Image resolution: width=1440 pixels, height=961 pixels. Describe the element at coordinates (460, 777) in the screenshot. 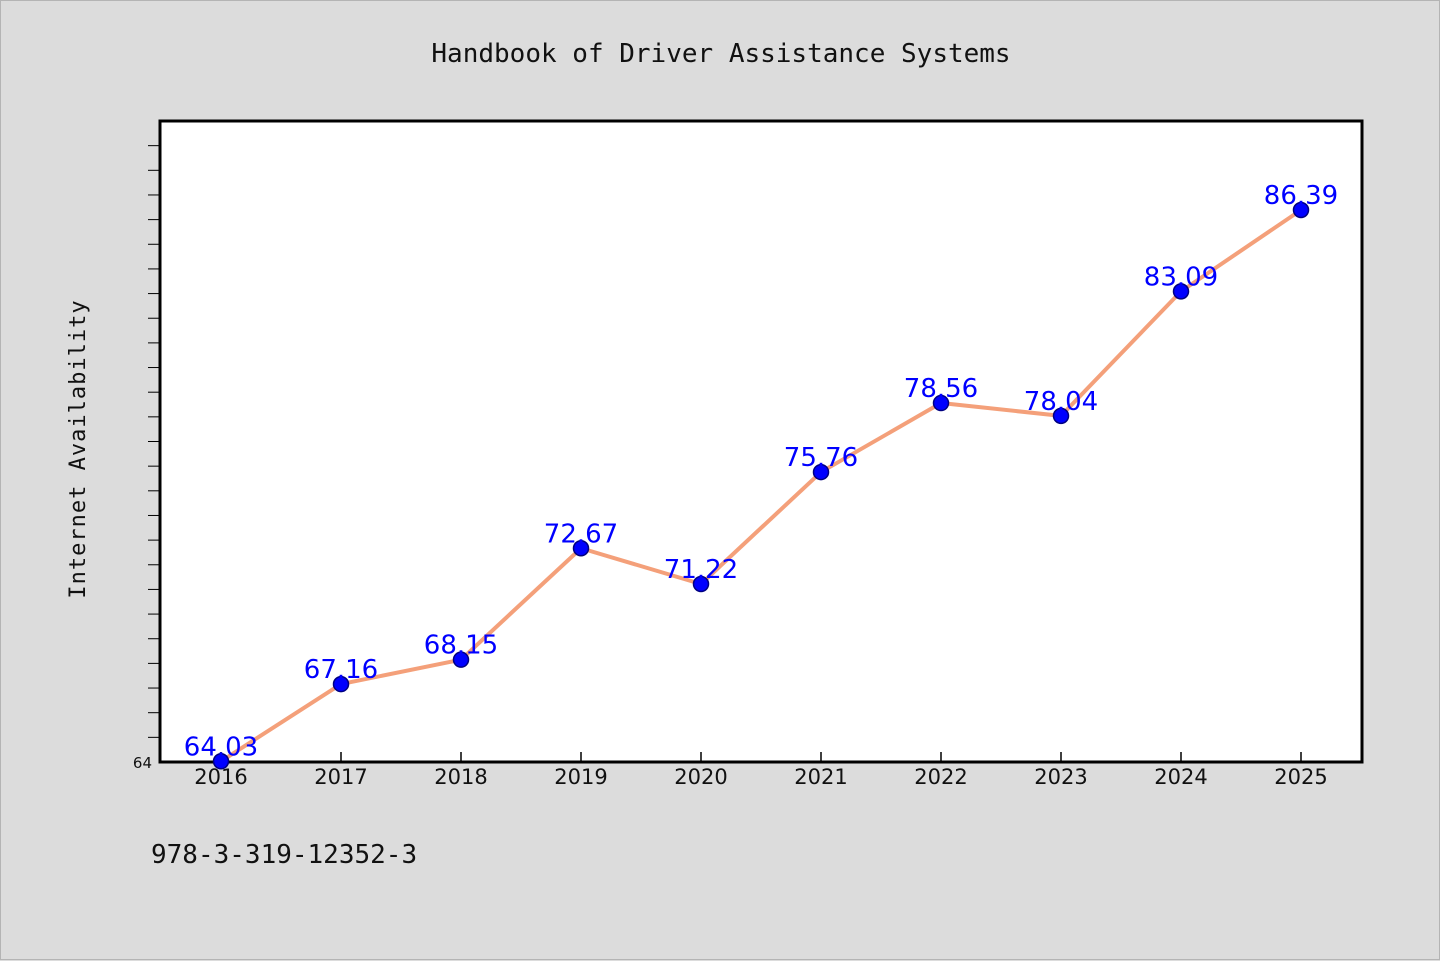

I see `x-tick-label: 2018` at that location.